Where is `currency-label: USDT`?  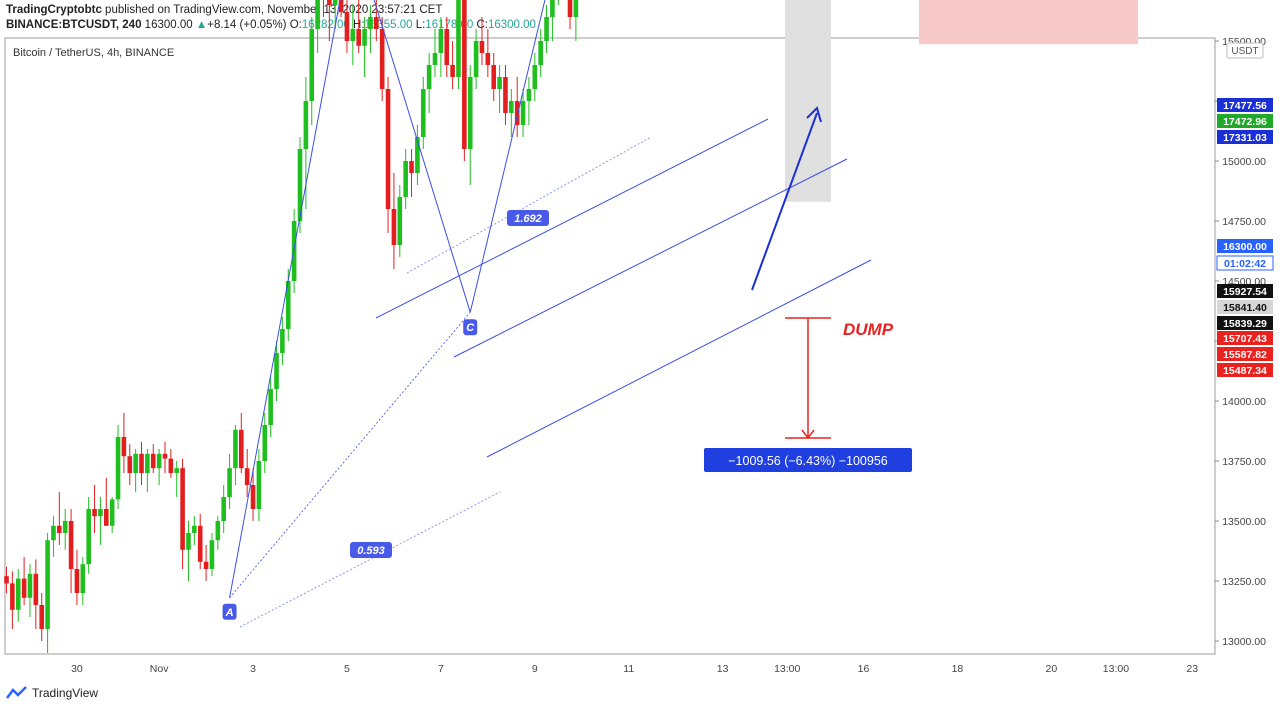
currency-label: USDT is located at coordinates (1244, 51).